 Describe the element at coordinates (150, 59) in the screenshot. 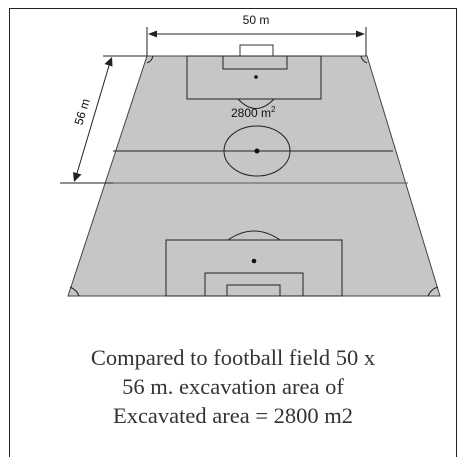

I see `corner-arc-top-left` at that location.